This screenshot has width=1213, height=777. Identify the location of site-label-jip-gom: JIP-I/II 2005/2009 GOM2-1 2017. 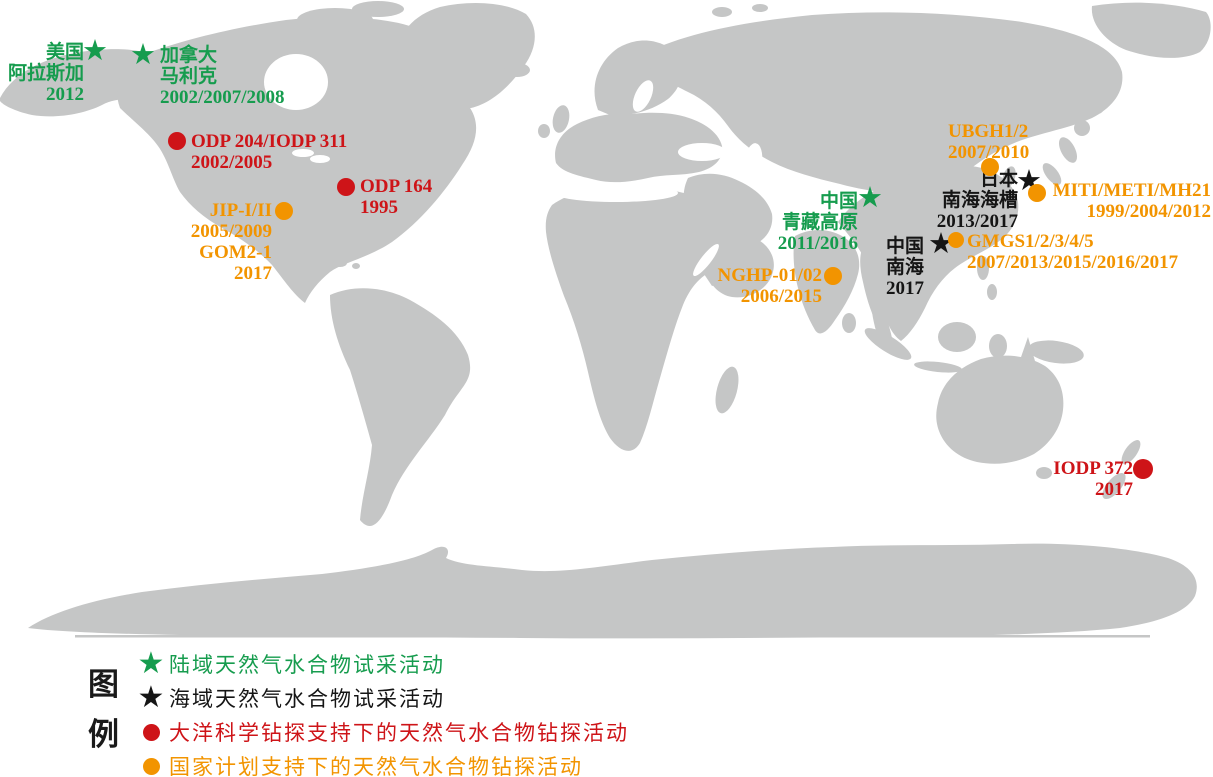
(231, 242).